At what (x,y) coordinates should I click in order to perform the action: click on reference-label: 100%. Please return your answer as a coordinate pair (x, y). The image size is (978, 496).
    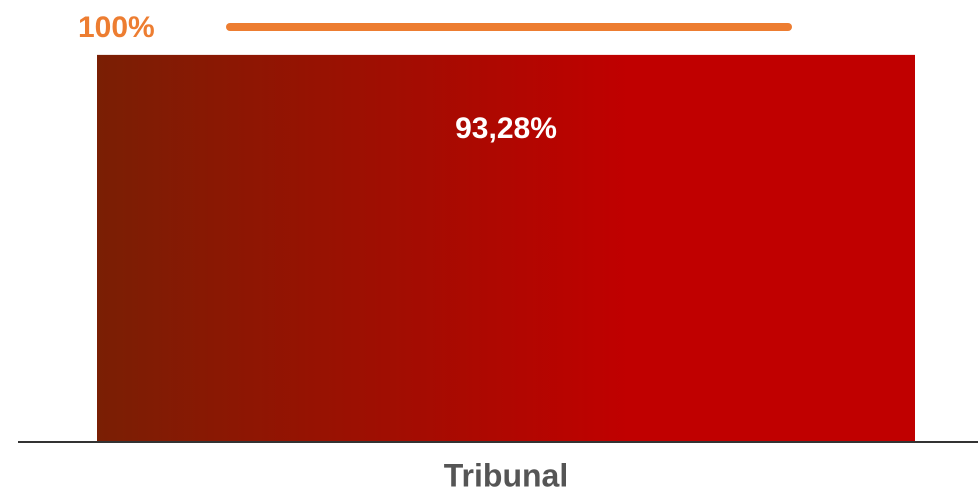
    Looking at the image, I should click on (116, 27).